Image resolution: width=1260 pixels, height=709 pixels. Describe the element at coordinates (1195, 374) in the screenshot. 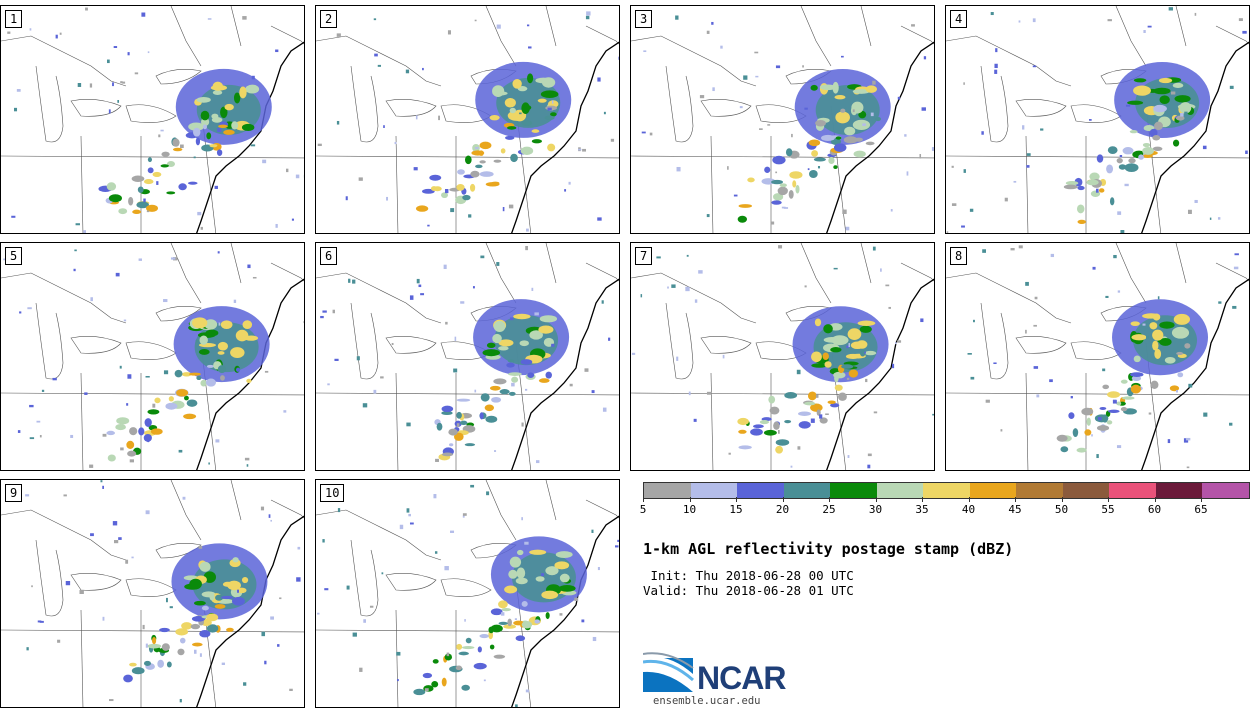

I see `coastline` at that location.